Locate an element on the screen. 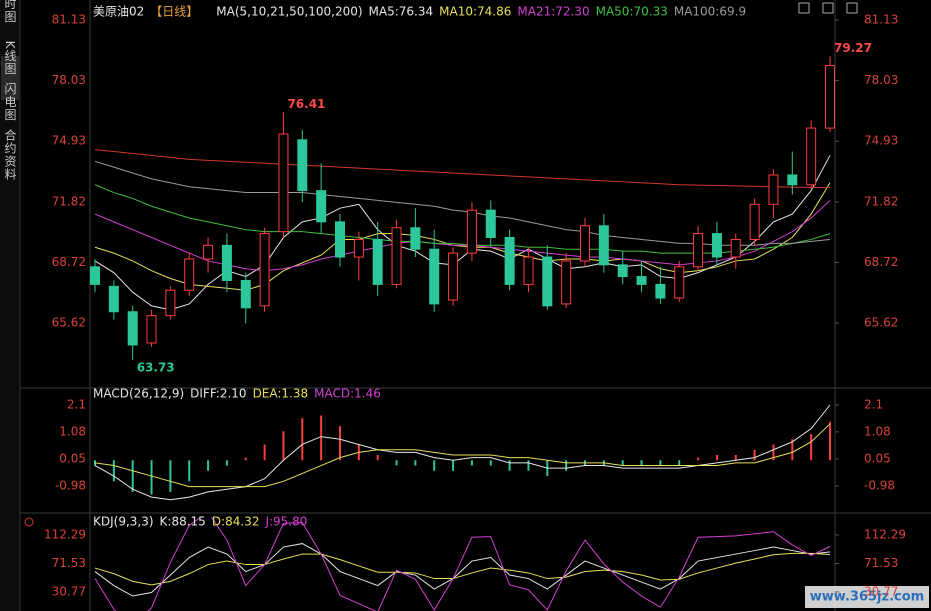 The height and width of the screenshot is (611, 931). legend-entry: MA21:72.30 is located at coordinates (553, 12).